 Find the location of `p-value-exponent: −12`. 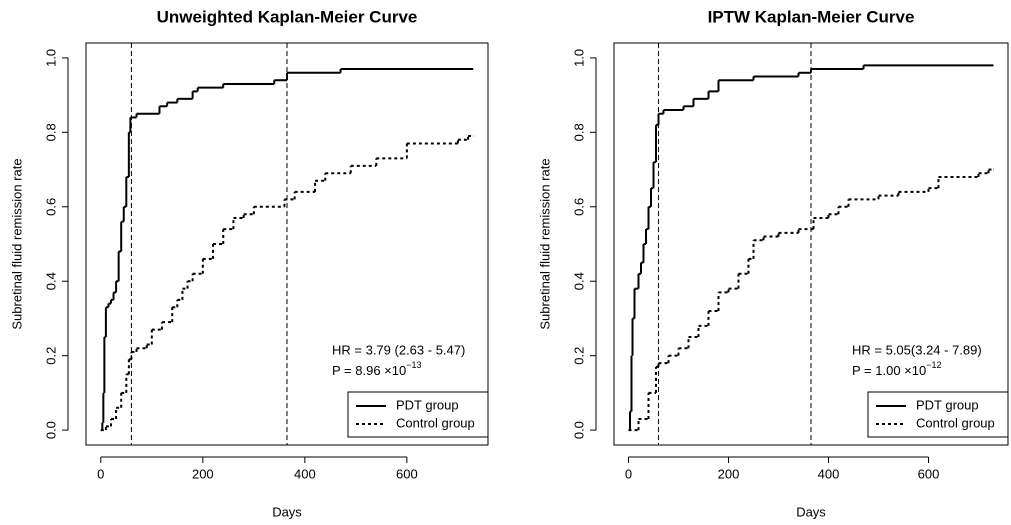

p-value-exponent: −12 is located at coordinates (933, 365).